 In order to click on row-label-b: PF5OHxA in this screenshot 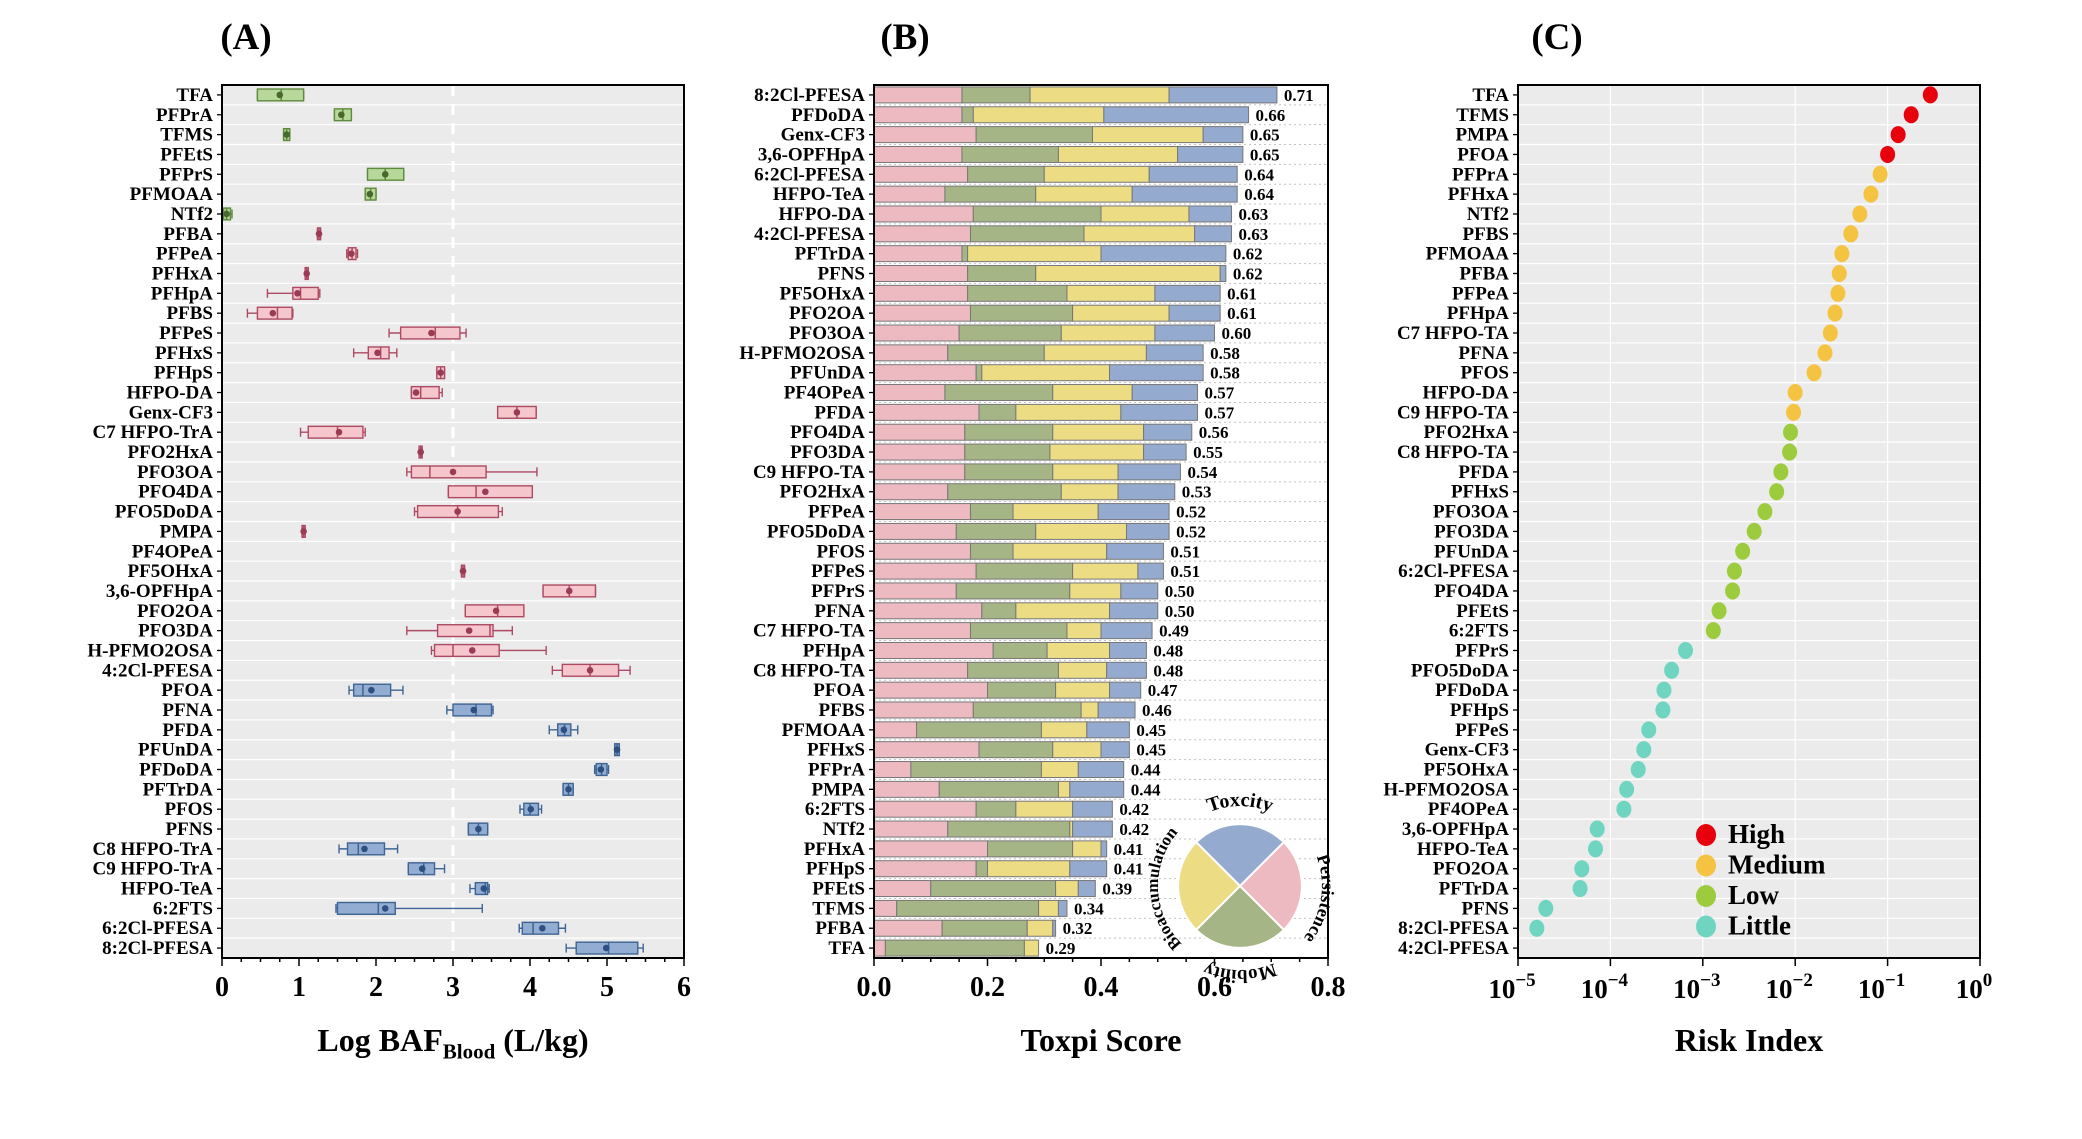, I will do `click(823, 293)`.